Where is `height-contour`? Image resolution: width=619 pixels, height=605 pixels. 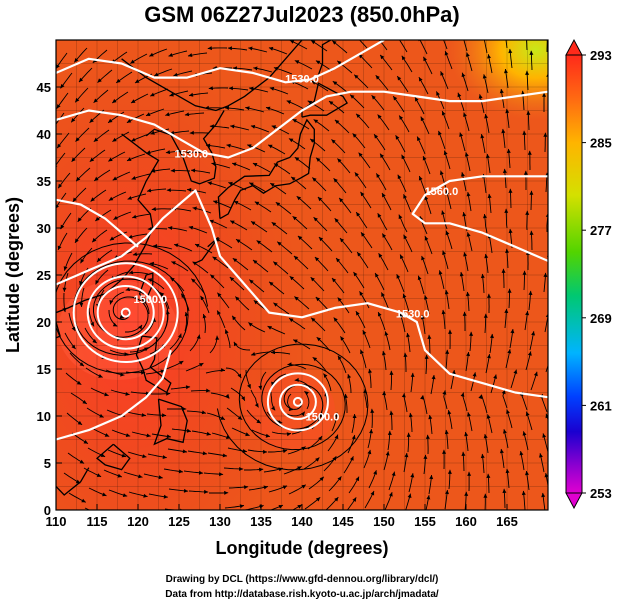 height-contour is located at coordinates (97, 223).